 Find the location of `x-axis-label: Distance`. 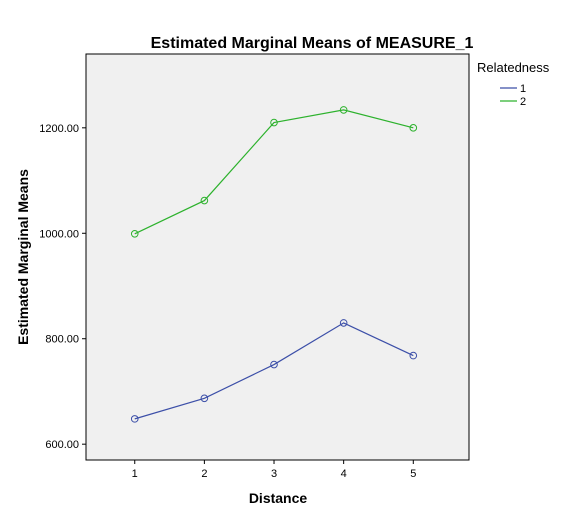

x-axis-label: Distance is located at coordinates (278, 498).